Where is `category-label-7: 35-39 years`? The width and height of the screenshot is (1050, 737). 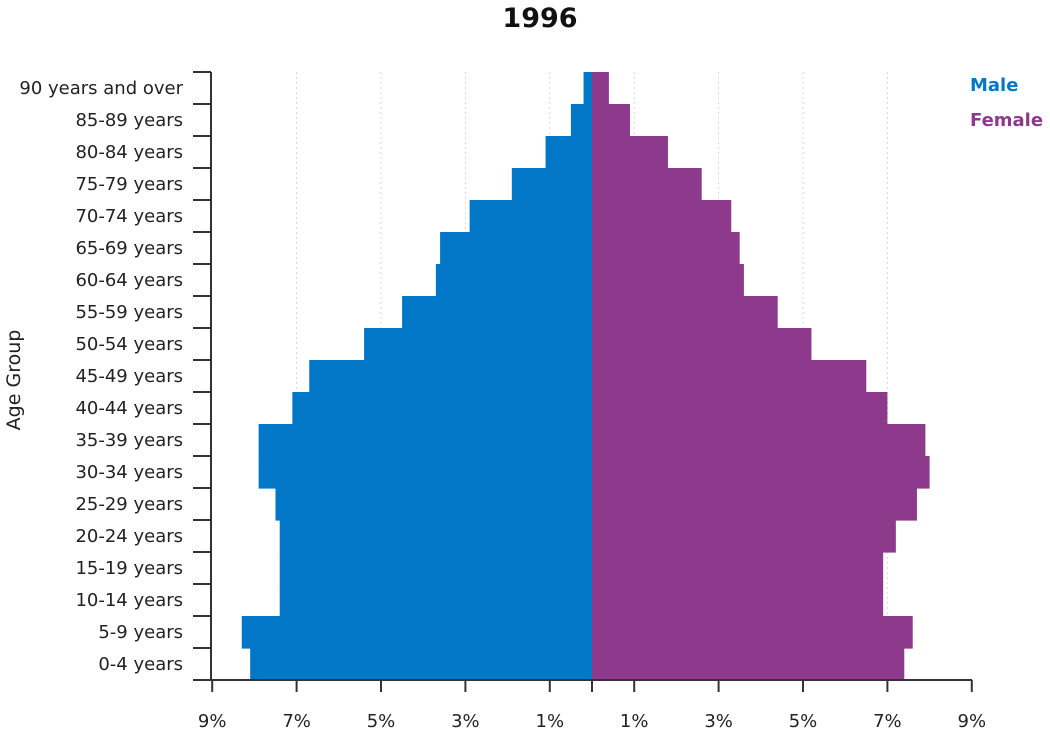
category-label-7: 35-39 years is located at coordinates (129, 440).